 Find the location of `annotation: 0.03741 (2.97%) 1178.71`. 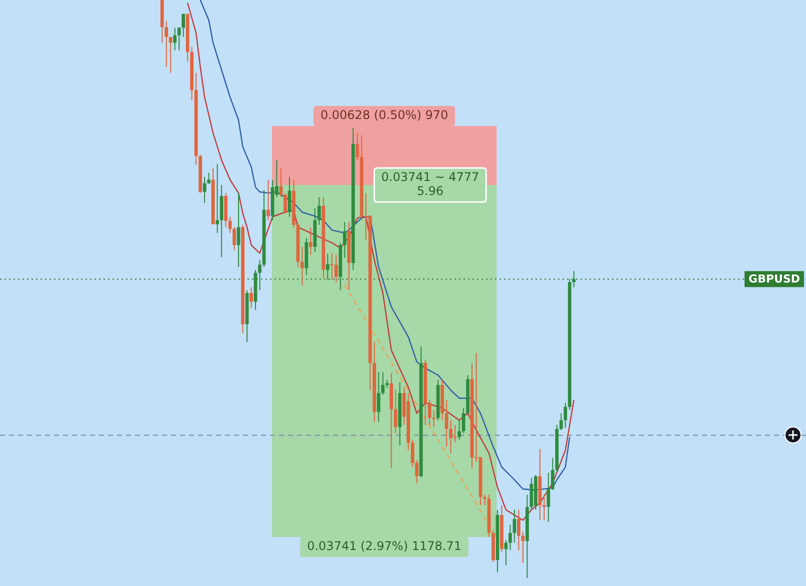

annotation: 0.03741 (2.97%) 1178.71 is located at coordinates (384, 546).